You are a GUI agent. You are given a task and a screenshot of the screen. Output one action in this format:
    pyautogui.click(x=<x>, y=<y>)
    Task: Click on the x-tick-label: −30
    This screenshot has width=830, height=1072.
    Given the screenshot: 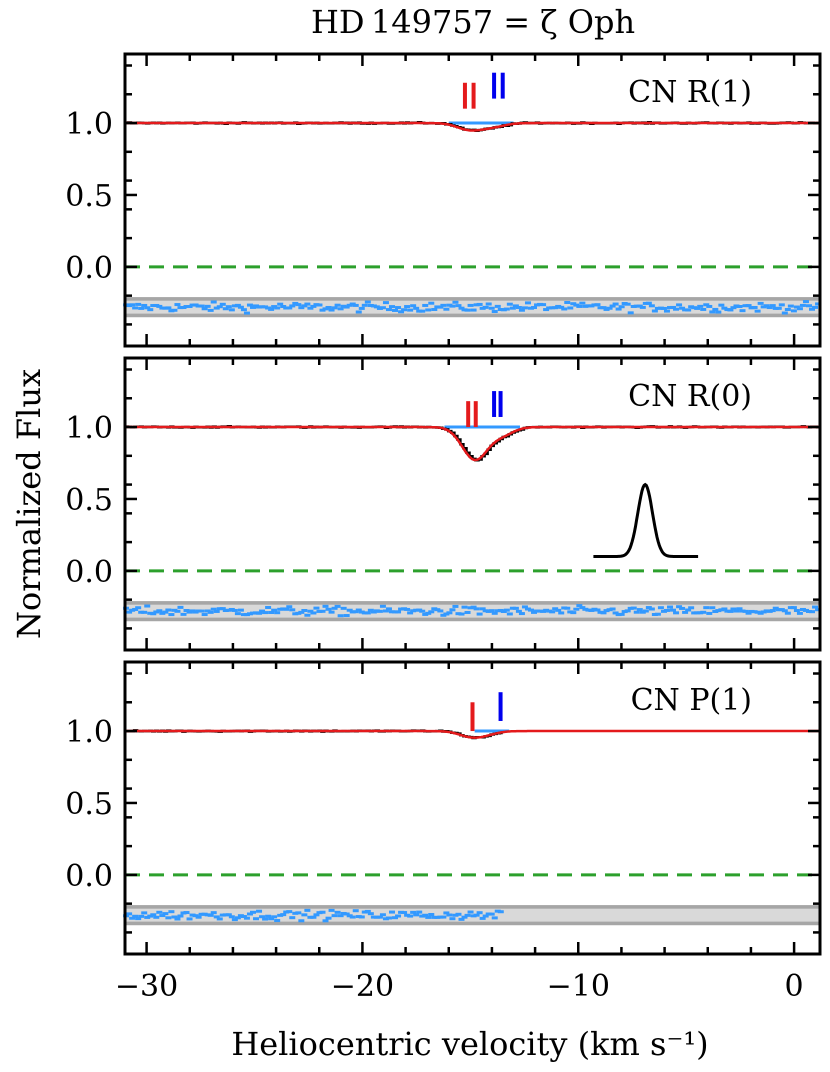 What is the action you would take?
    pyautogui.click(x=146, y=986)
    